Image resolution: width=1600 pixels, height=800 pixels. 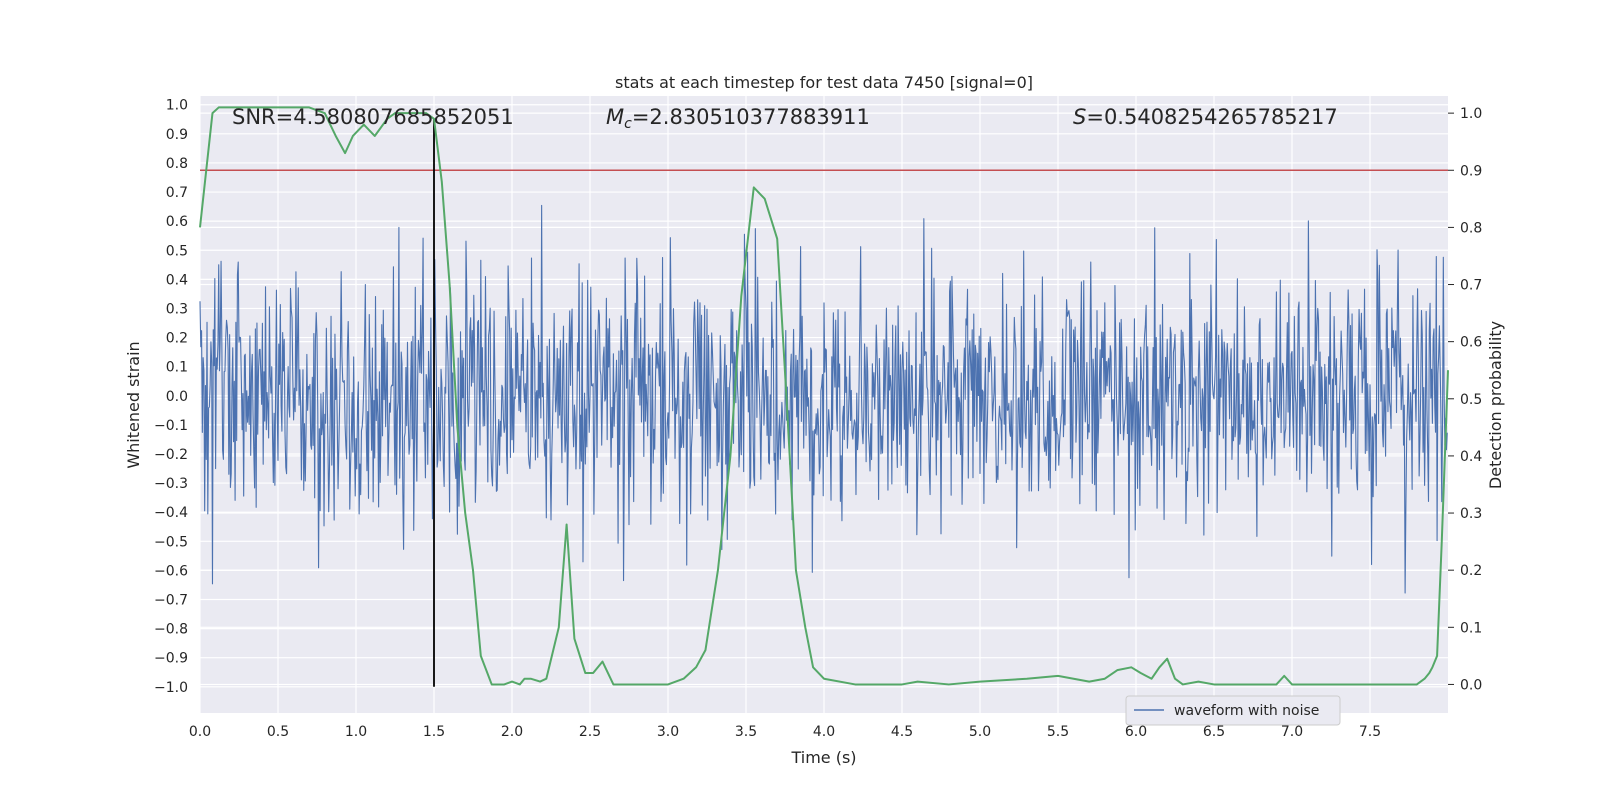 What do you see at coordinates (746, 732) in the screenshot?
I see `x-tick-label: 3.5` at bounding box center [746, 732].